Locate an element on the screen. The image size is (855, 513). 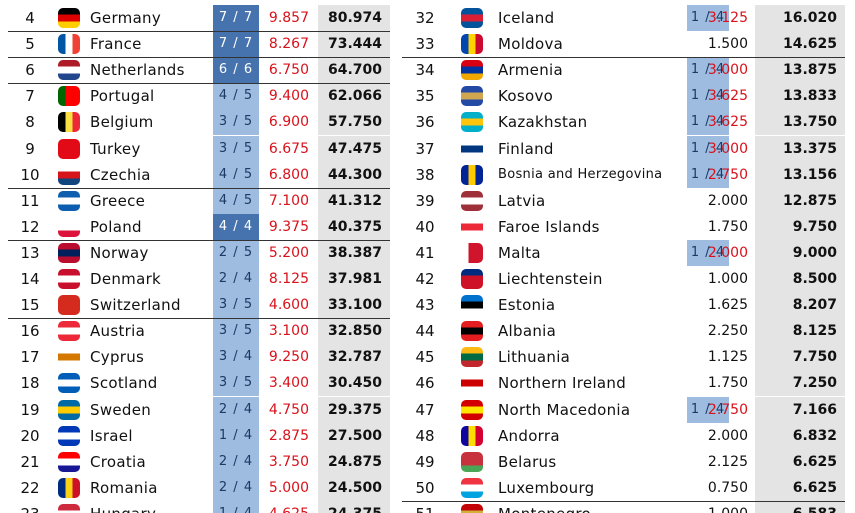
rank: 50 is located at coordinates (425, 487).